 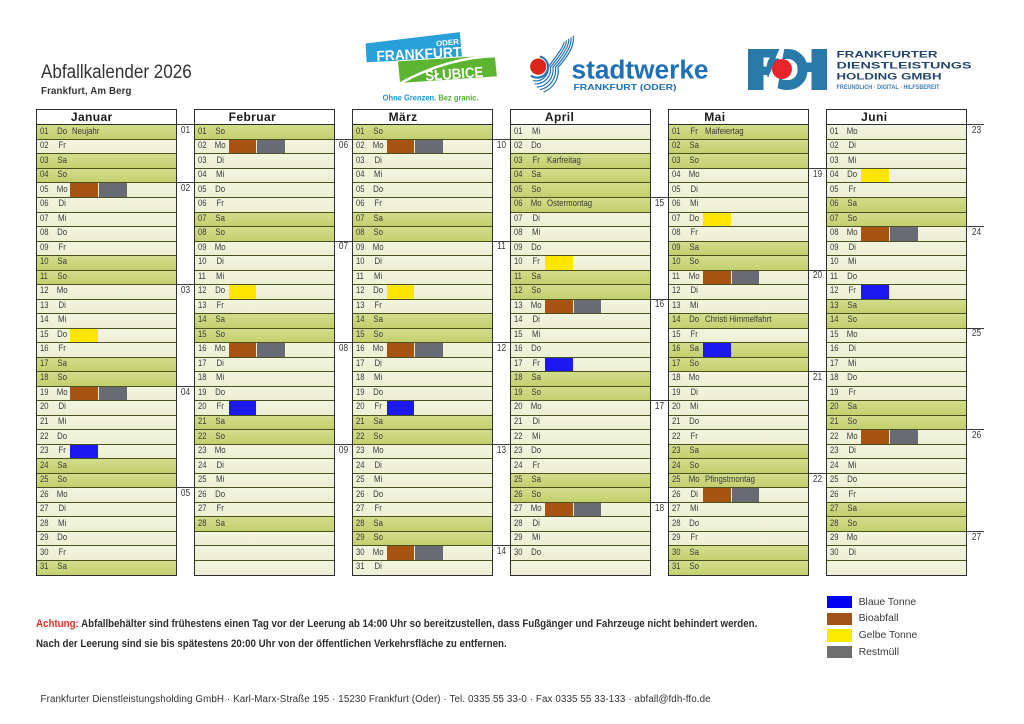 I want to click on svg-text: Ohne Grenzen. Bez granic., so click(x=431, y=97).